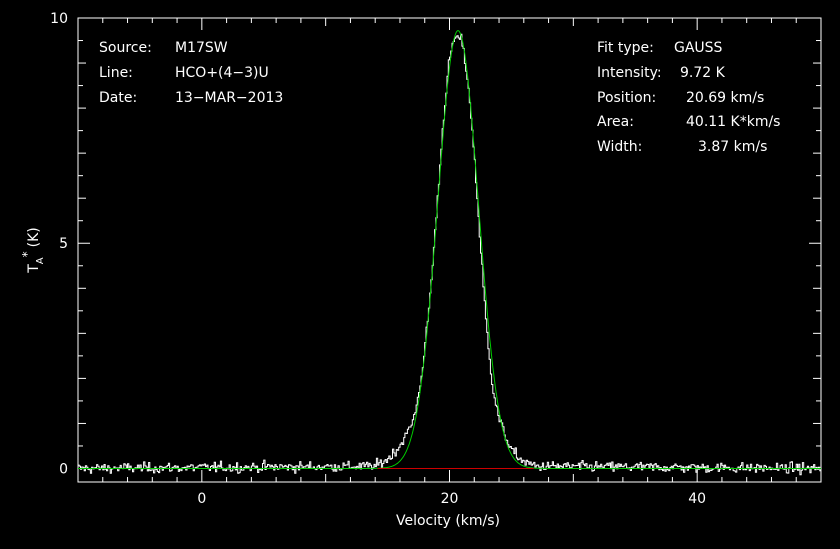 Image resolution: width=840 pixels, height=549 pixels. Describe the element at coordinates (619, 147) in the screenshot. I see `width-key: Width:` at that location.